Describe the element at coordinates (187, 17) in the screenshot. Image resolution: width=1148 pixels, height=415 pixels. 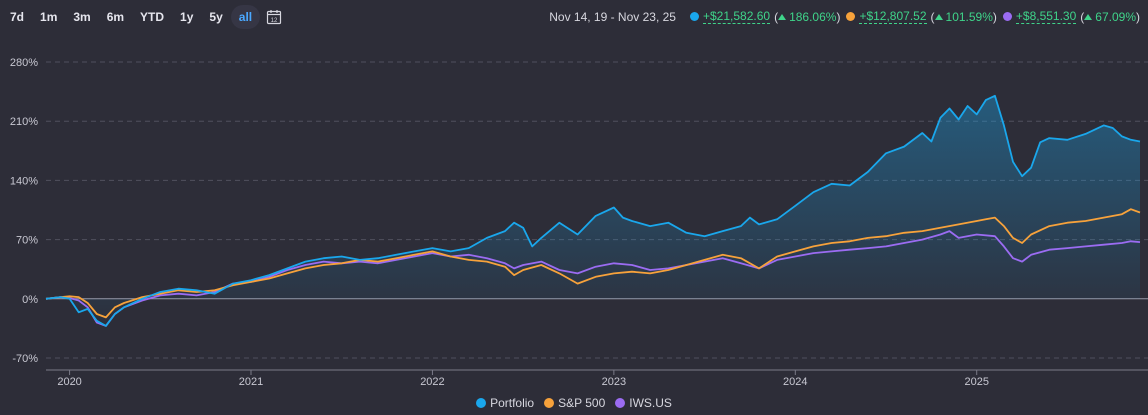
I see `range-1y-button: 1y` at that location.